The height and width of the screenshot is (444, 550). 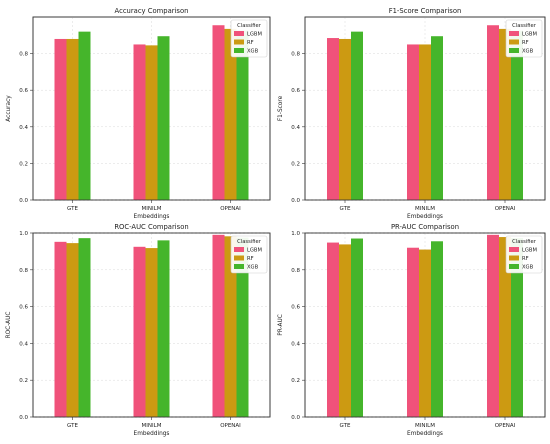 What do you see at coordinates (9, 325) in the screenshot?
I see `y-axis-label: ROC-AUC` at bounding box center [9, 325].